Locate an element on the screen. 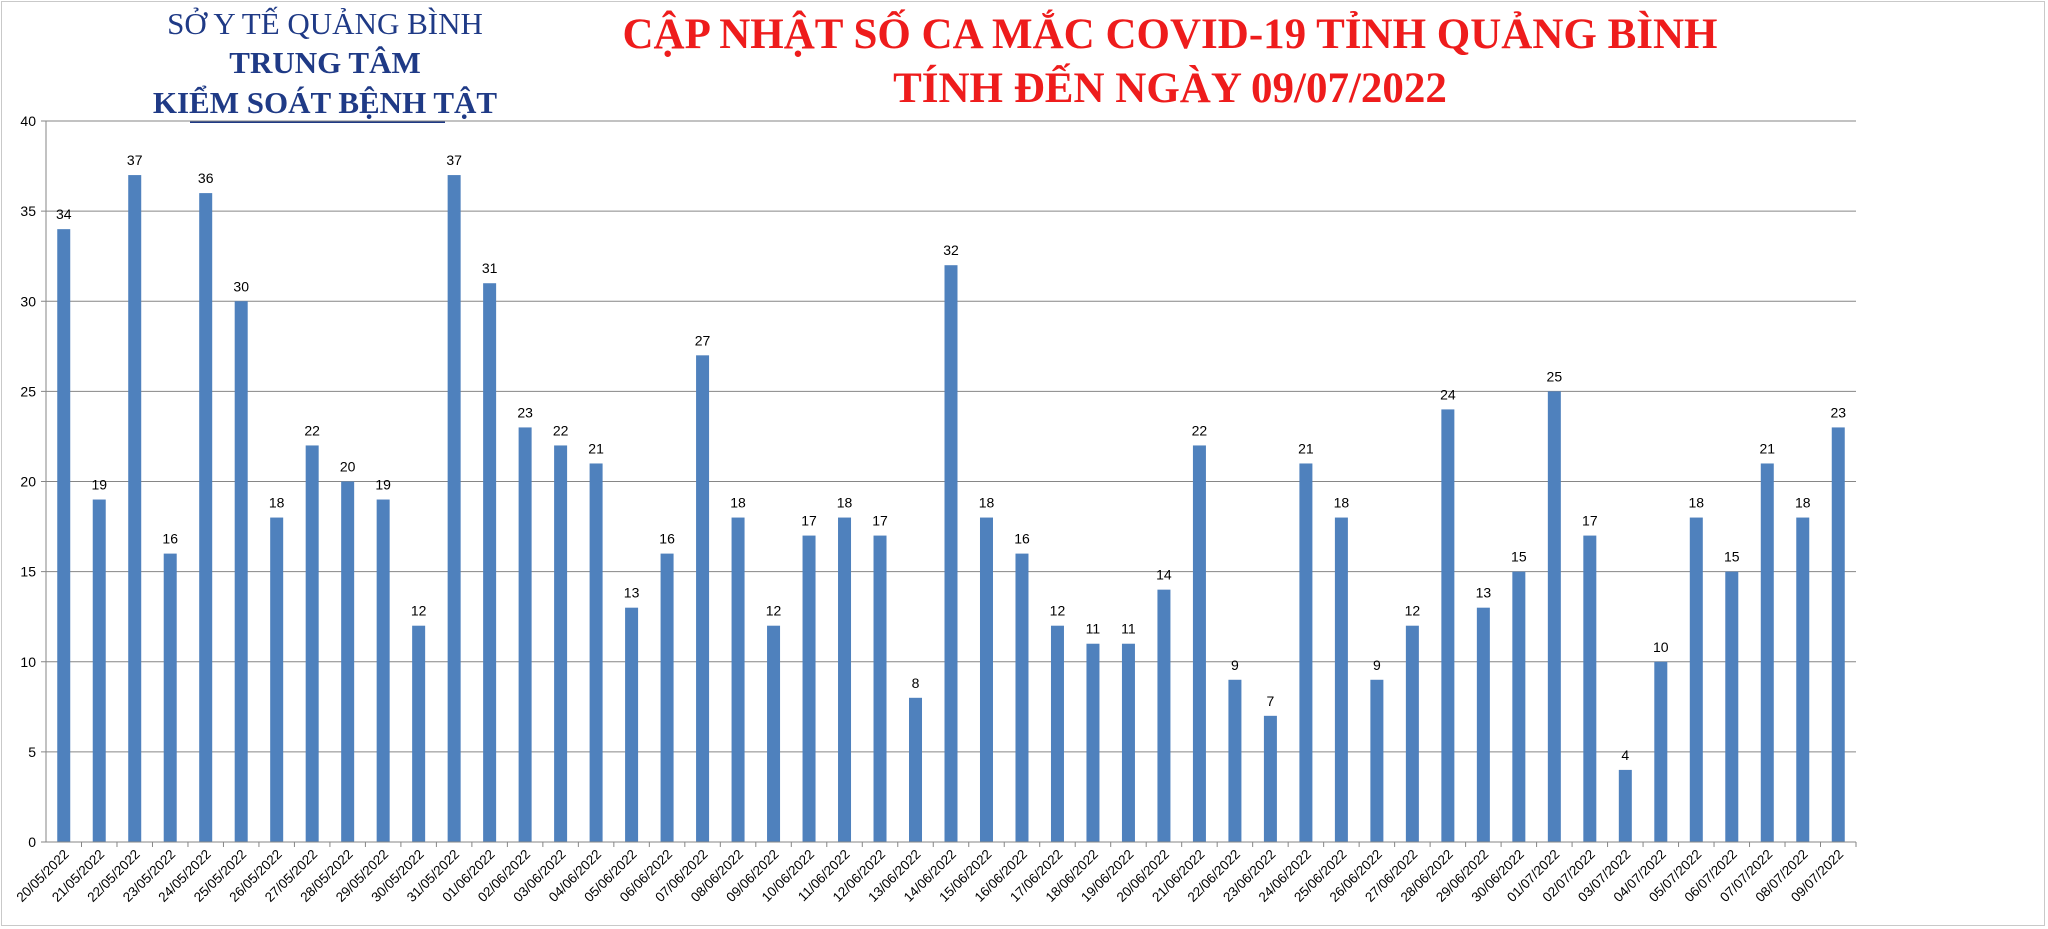  data-label: 20 is located at coordinates (348, 467).